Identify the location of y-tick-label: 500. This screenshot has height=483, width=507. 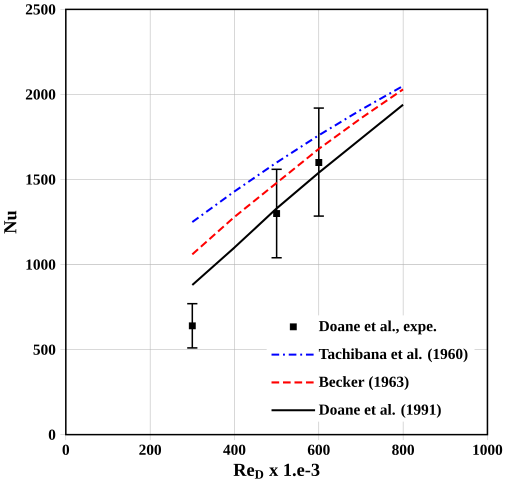
(45, 349).